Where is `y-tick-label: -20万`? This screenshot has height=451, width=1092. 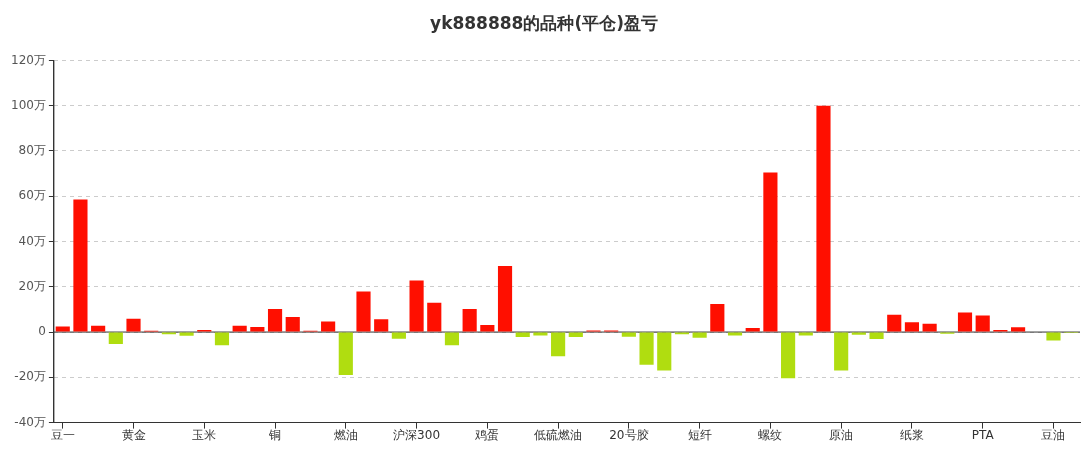
y-tick-label: -20万 is located at coordinates (30, 376).